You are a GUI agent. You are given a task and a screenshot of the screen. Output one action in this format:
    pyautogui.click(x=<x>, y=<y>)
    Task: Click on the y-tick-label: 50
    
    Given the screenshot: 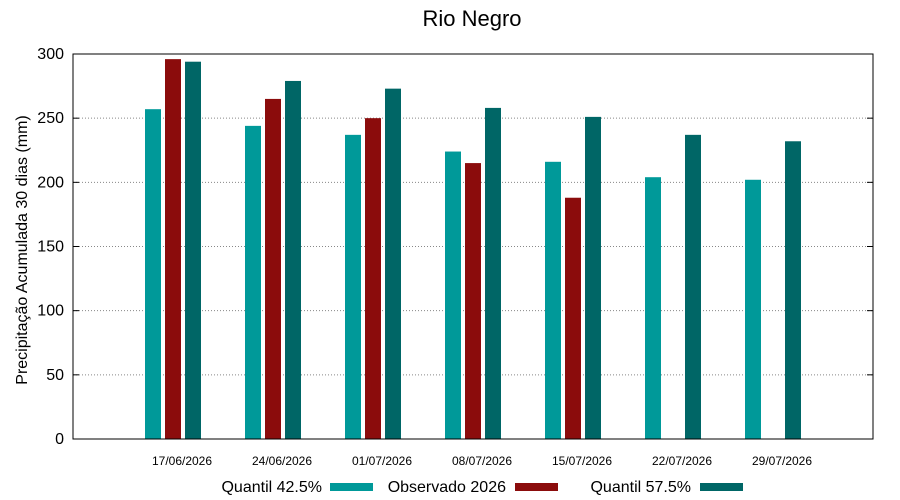 What is the action you would take?
    pyautogui.click(x=55, y=375)
    